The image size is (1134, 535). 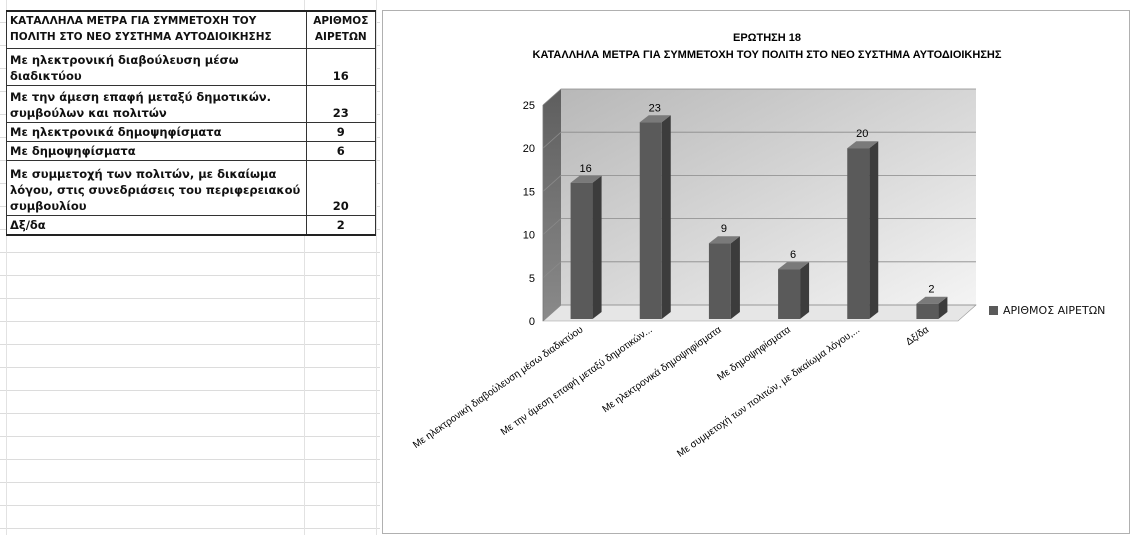 What do you see at coordinates (793, 255) in the screenshot?
I see `data-label: 6` at bounding box center [793, 255].